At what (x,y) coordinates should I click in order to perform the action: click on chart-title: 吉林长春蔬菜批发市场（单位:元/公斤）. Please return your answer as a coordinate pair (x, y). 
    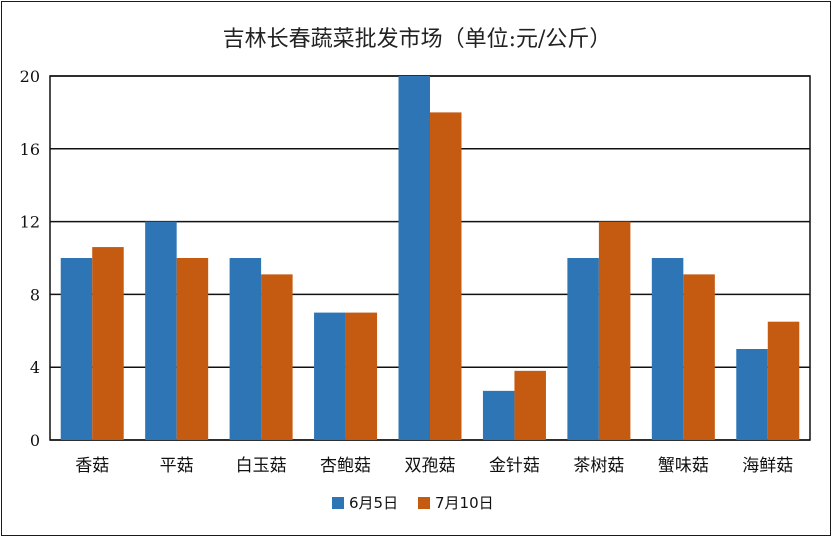
    Looking at the image, I should click on (417, 39).